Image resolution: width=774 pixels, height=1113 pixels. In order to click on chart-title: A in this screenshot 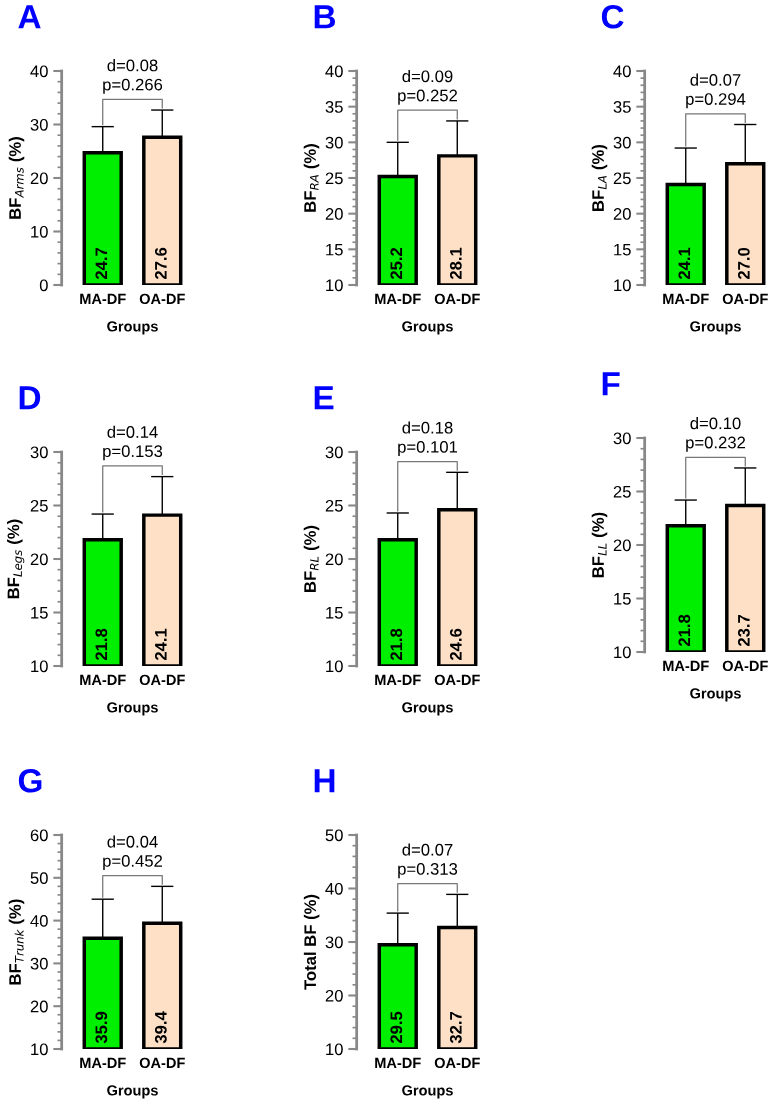, I will do `click(29, 17)`.